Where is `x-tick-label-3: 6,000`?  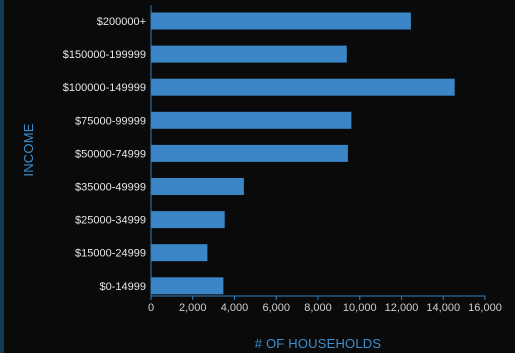 x-tick-label-3: 6,000 is located at coordinates (276, 308).